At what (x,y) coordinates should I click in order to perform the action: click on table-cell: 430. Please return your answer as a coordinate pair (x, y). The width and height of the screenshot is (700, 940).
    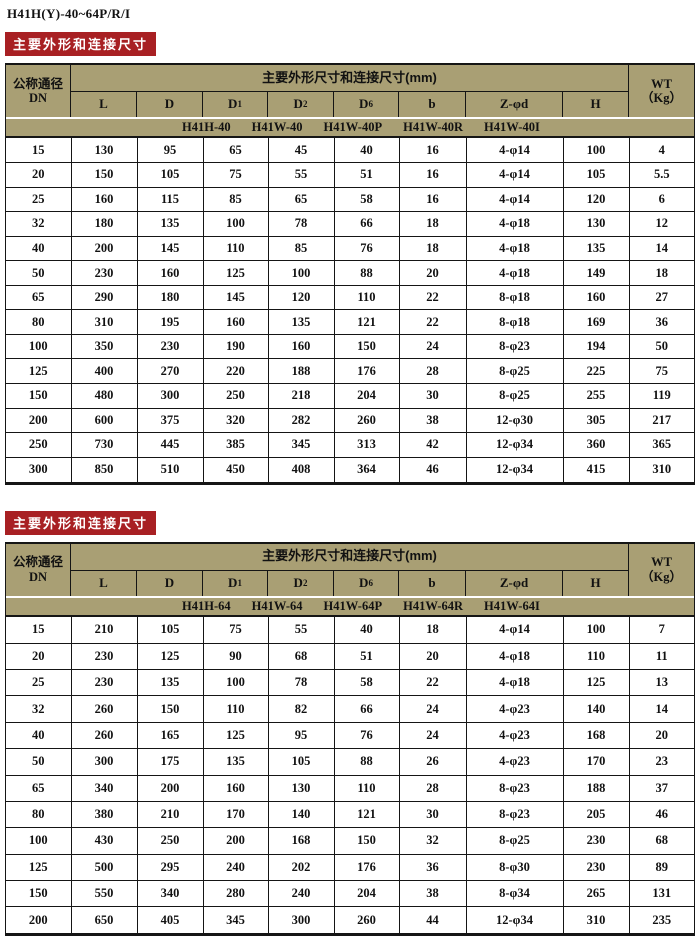
    Looking at the image, I should click on (104, 841).